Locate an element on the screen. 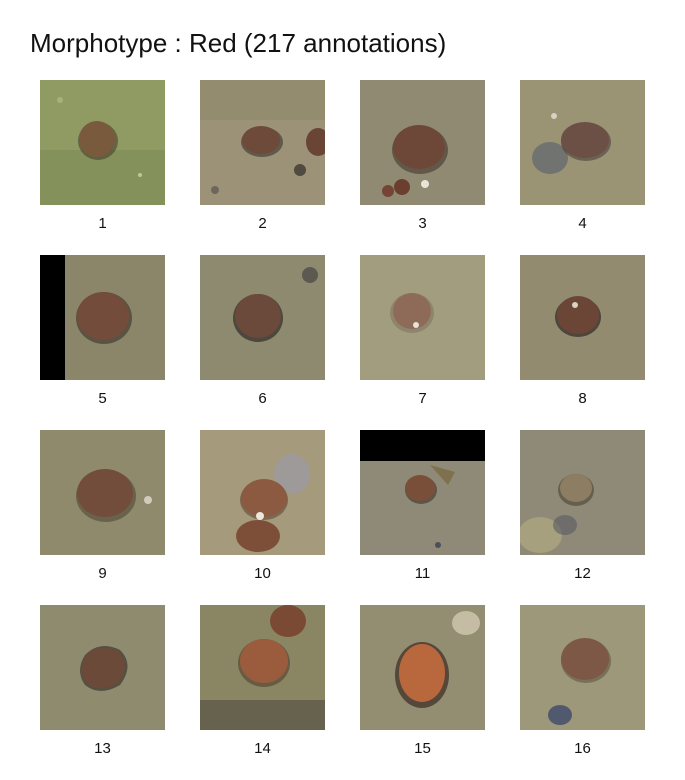  thumbnail-label: 12 is located at coordinates (582, 573).